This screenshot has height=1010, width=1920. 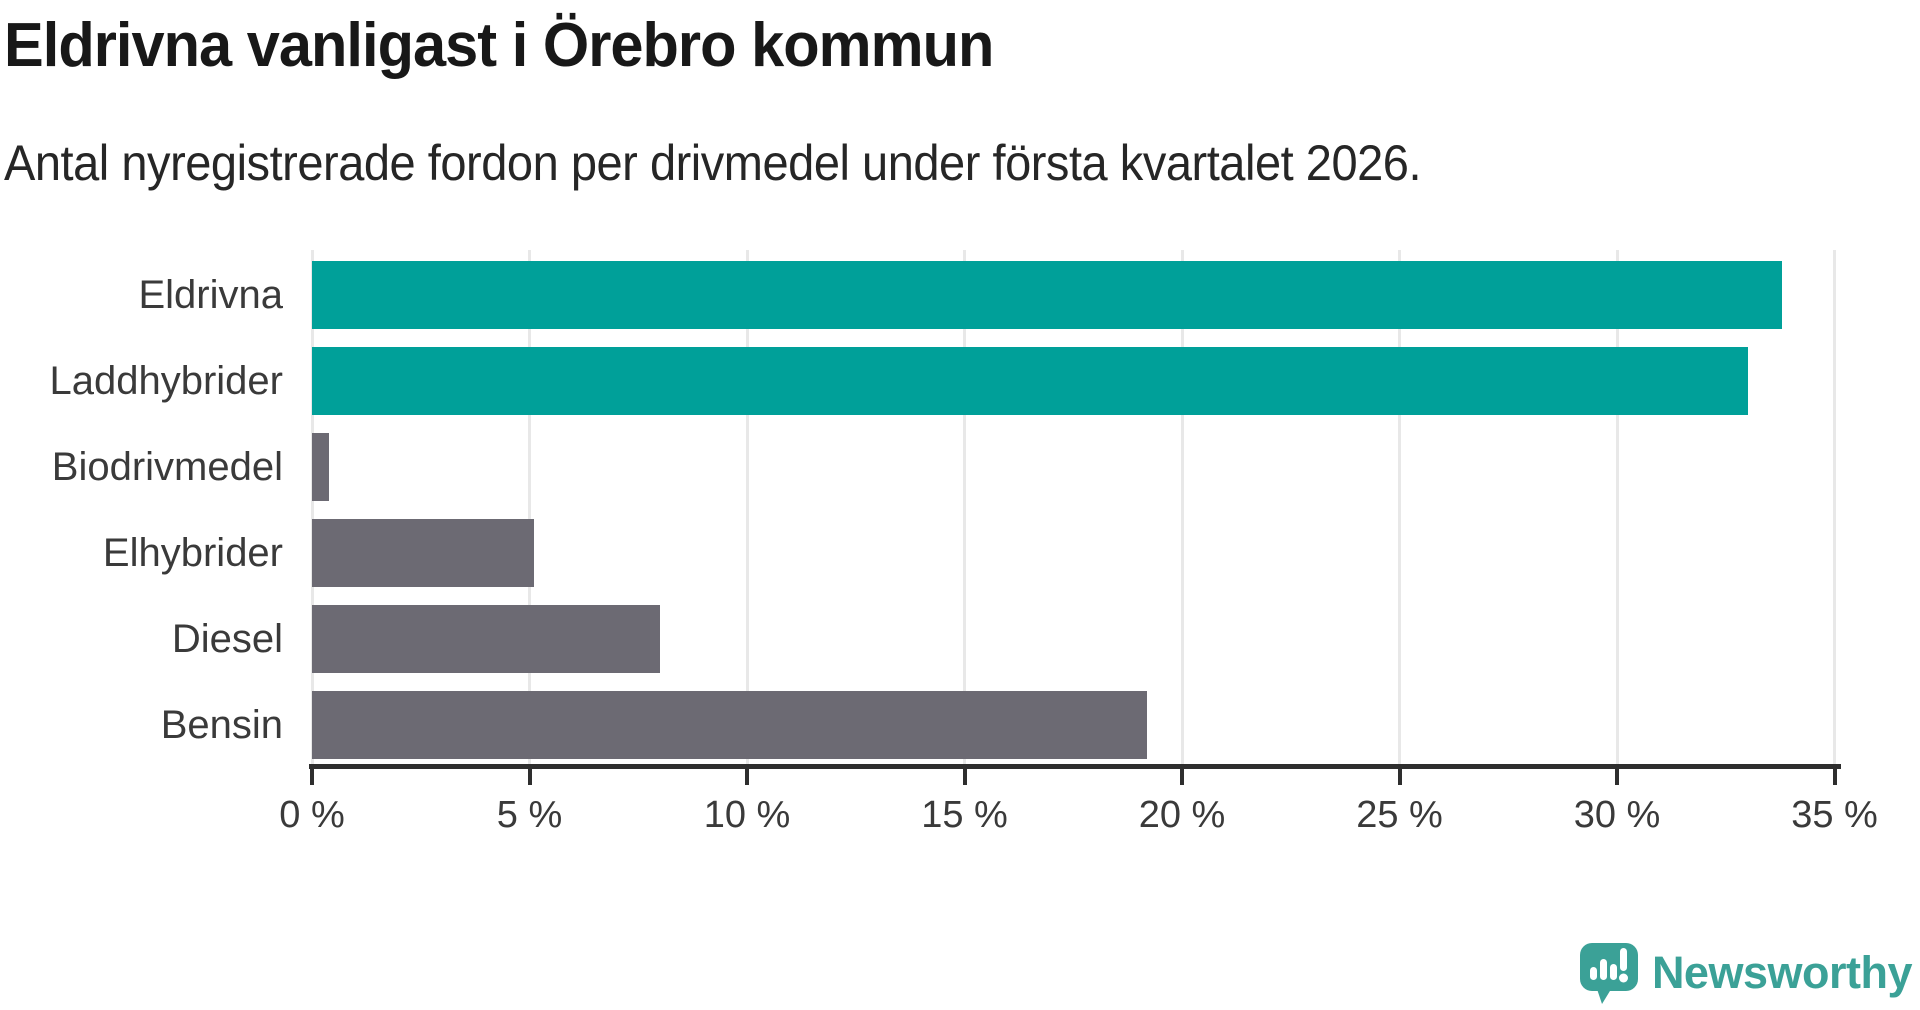 What do you see at coordinates (964, 815) in the screenshot?
I see `x-axis-tick-label-15: 15 %` at bounding box center [964, 815].